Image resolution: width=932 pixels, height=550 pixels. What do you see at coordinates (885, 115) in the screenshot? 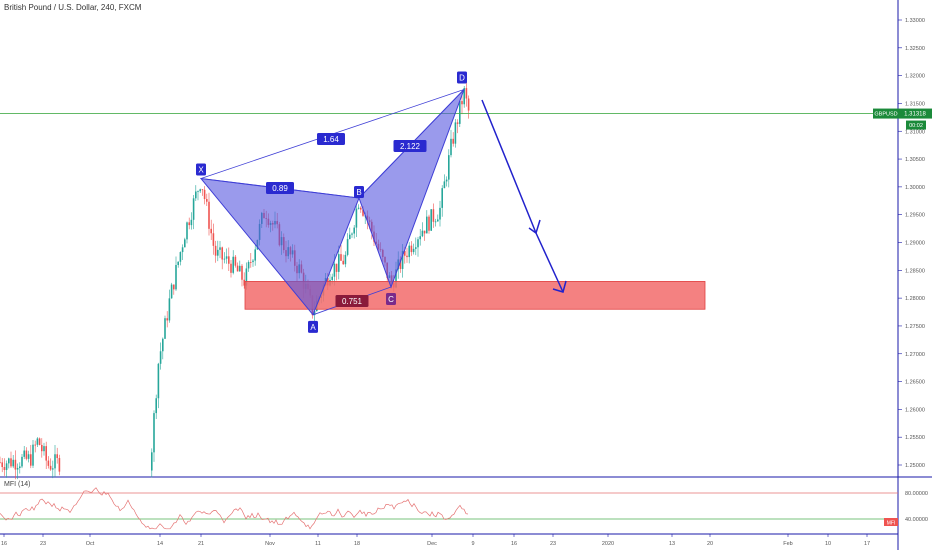
I see `symbol-tag: GBPUSD` at bounding box center [885, 115].